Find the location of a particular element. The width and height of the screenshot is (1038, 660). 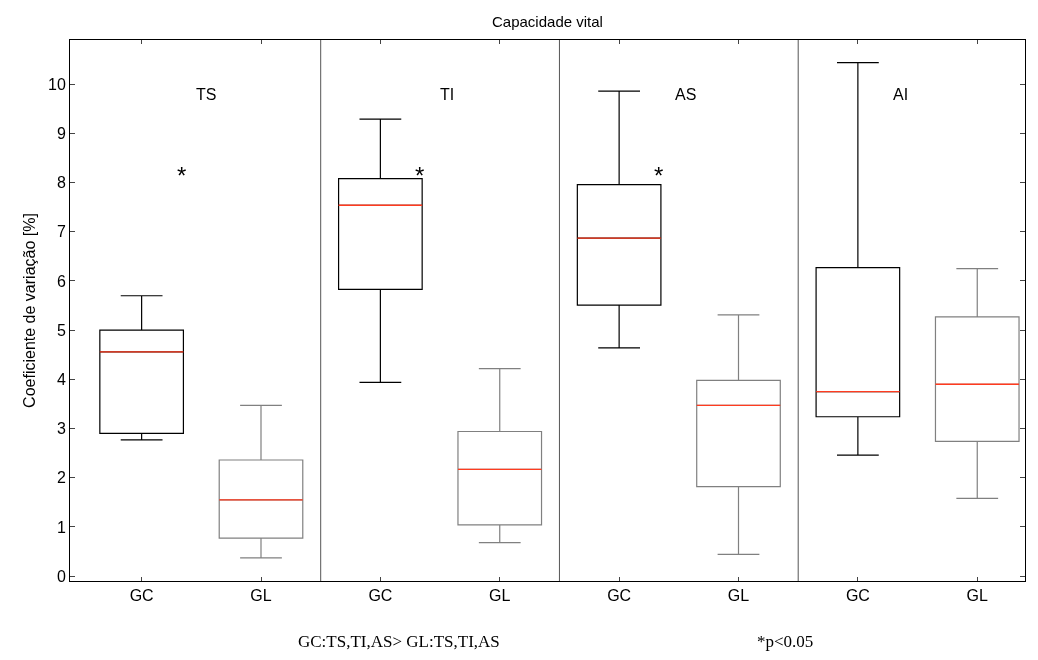

annotation: TI is located at coordinates (447, 94).